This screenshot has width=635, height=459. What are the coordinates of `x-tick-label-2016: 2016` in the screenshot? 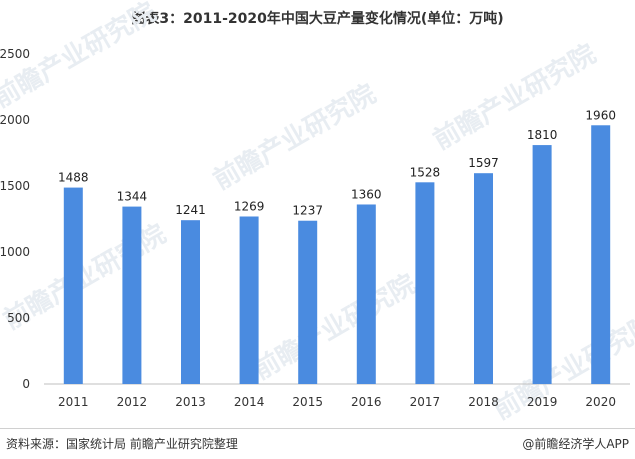 It's located at (366, 402).